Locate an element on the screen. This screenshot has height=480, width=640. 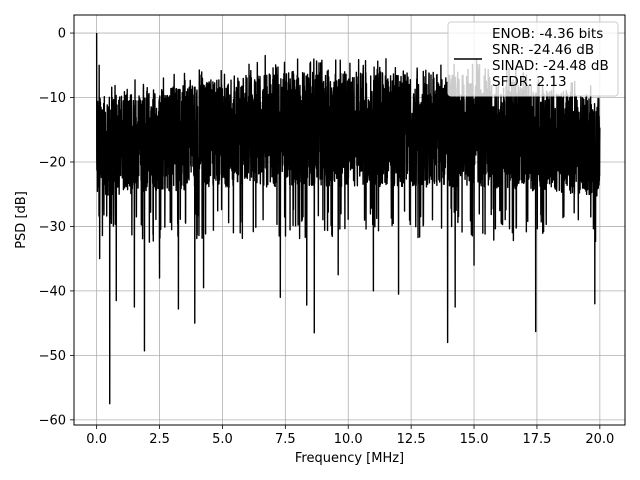
legend-box is located at coordinates (533, 59).